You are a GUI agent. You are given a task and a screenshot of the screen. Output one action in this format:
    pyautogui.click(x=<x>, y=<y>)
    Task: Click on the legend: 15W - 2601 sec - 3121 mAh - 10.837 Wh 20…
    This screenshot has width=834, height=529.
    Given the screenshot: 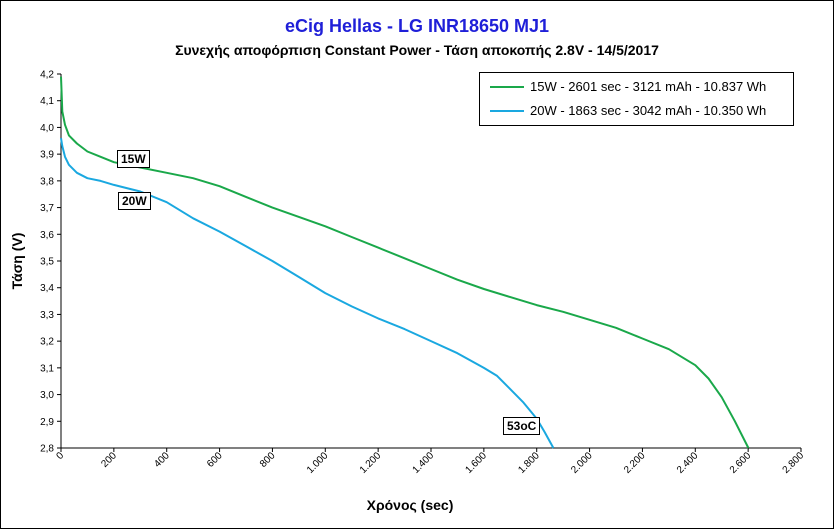 What is the action you would take?
    pyautogui.click(x=636, y=99)
    